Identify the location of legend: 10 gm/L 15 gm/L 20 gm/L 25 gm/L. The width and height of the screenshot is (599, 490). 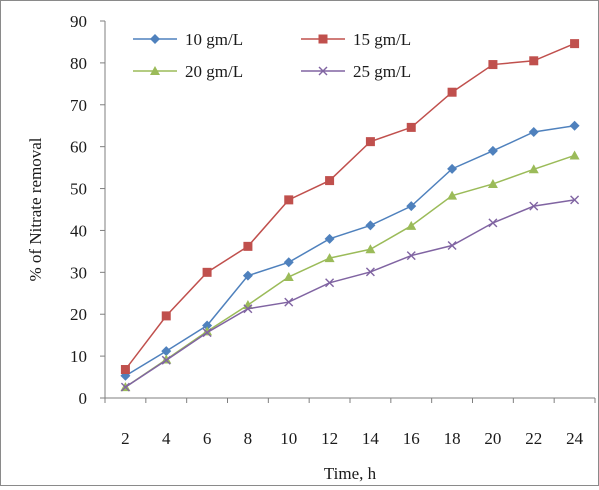
(272, 55).